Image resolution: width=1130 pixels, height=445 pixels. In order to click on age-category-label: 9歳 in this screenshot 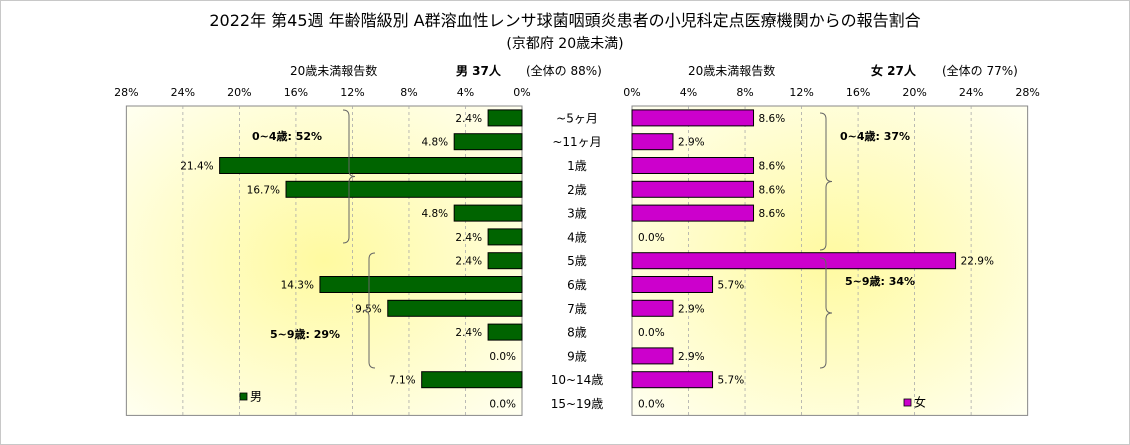, I will do `click(577, 356)`.